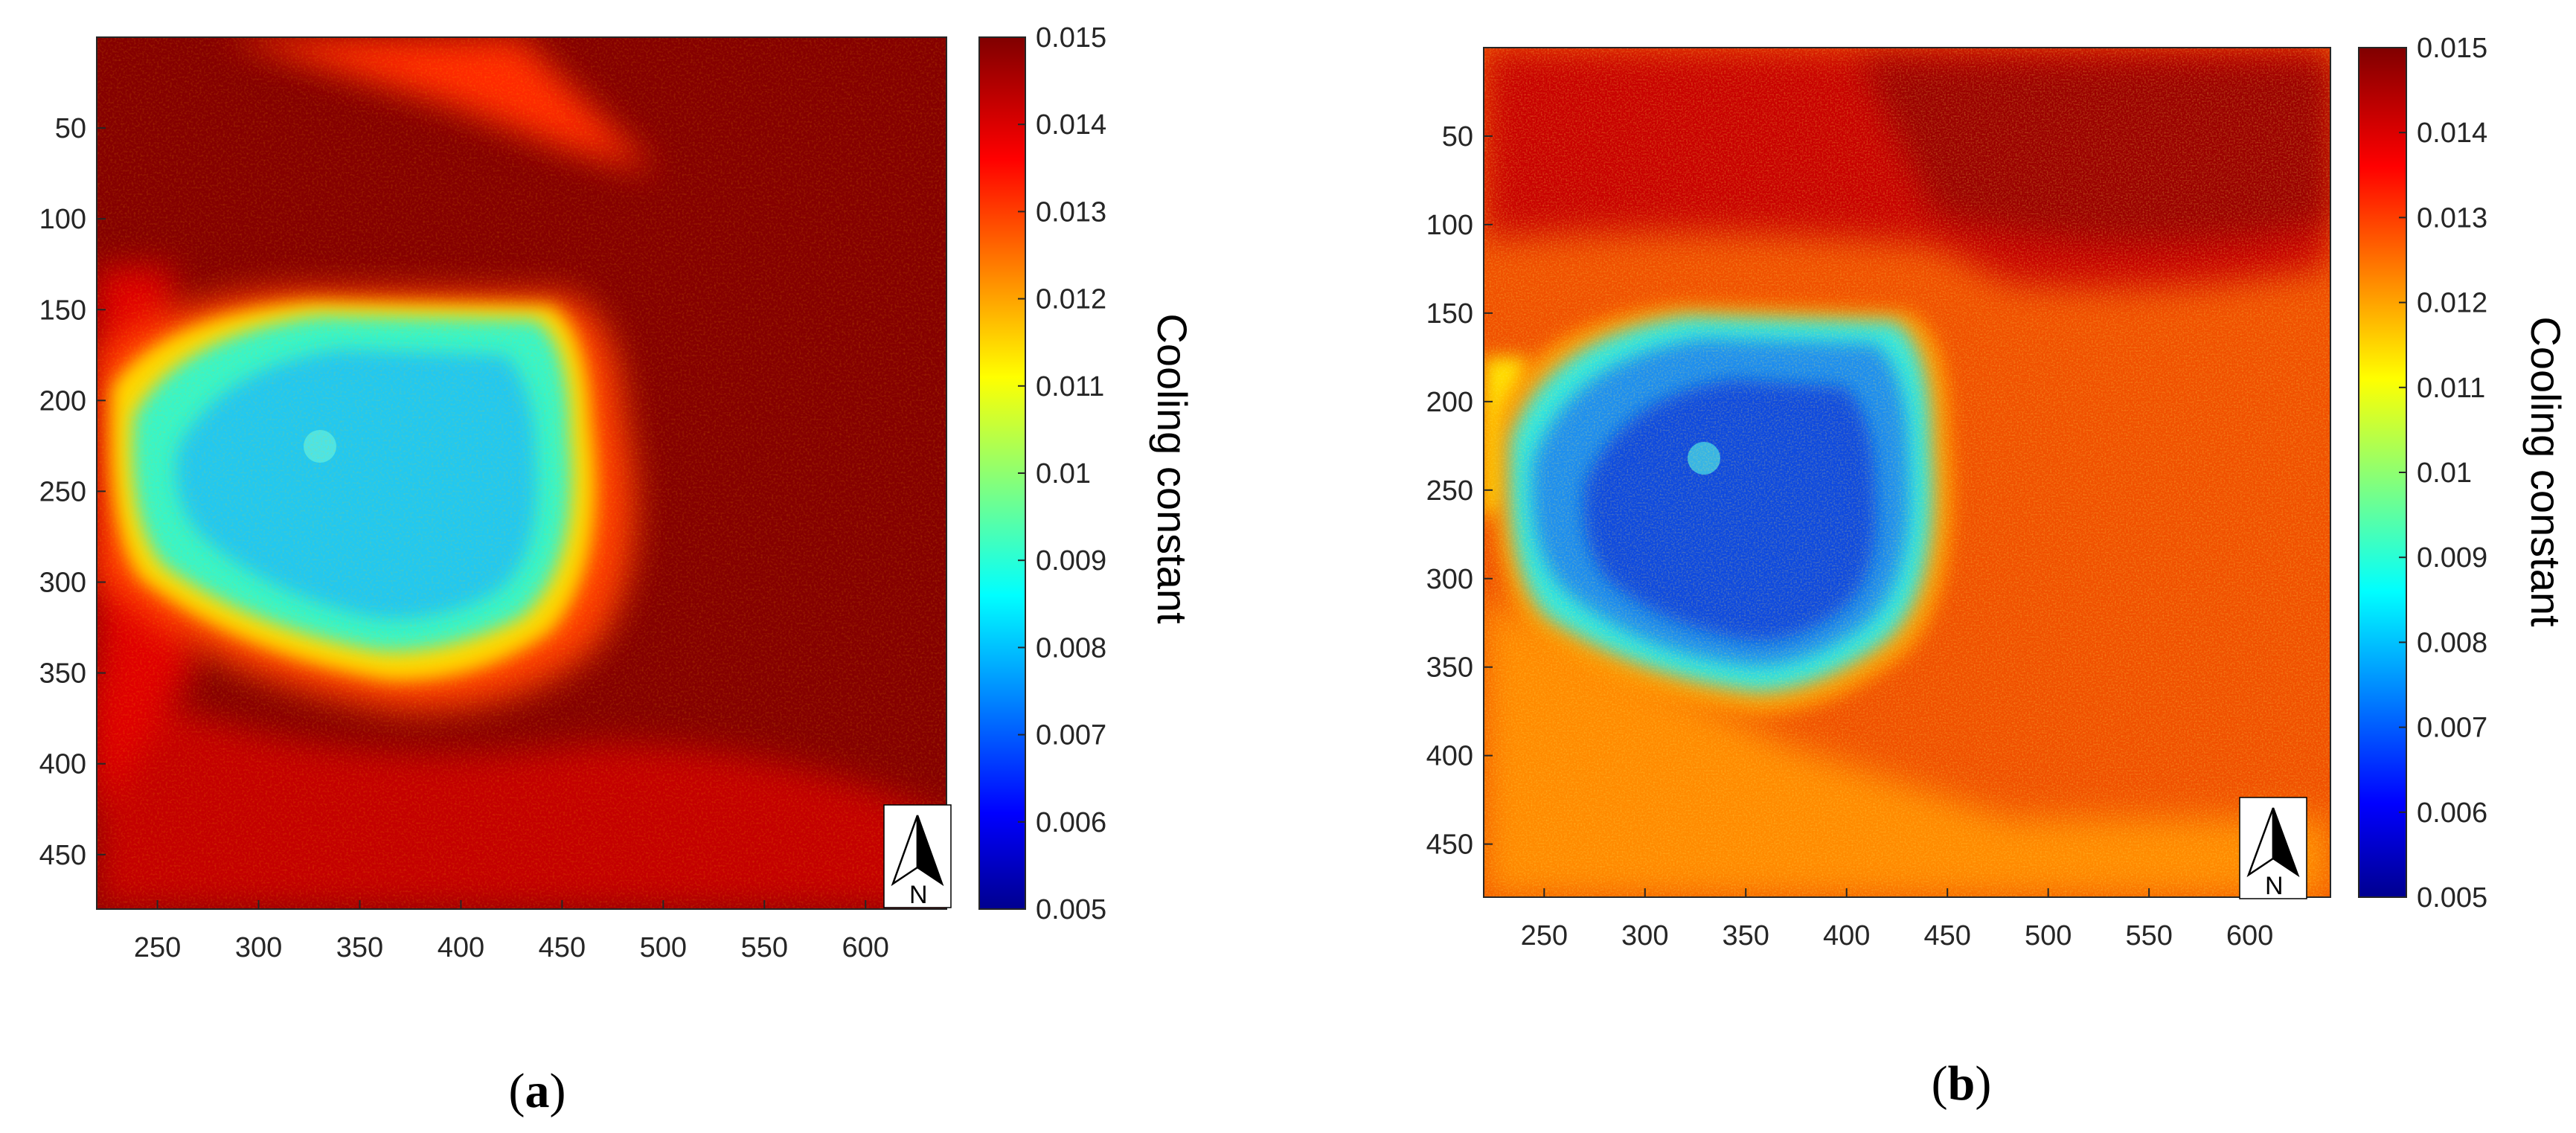 Image resolution: width=2576 pixels, height=1133 pixels. What do you see at coordinates (2452, 728) in the screenshot?
I see `colorbar-tick-label-b: 0.007` at bounding box center [2452, 728].